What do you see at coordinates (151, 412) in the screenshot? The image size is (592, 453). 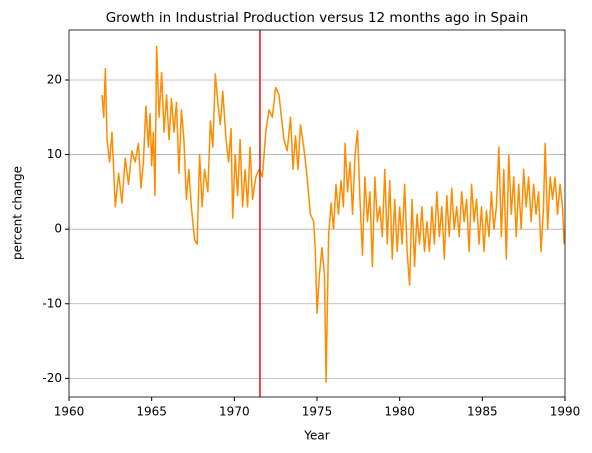 I see `x-tick-label: 1965` at bounding box center [151, 412].